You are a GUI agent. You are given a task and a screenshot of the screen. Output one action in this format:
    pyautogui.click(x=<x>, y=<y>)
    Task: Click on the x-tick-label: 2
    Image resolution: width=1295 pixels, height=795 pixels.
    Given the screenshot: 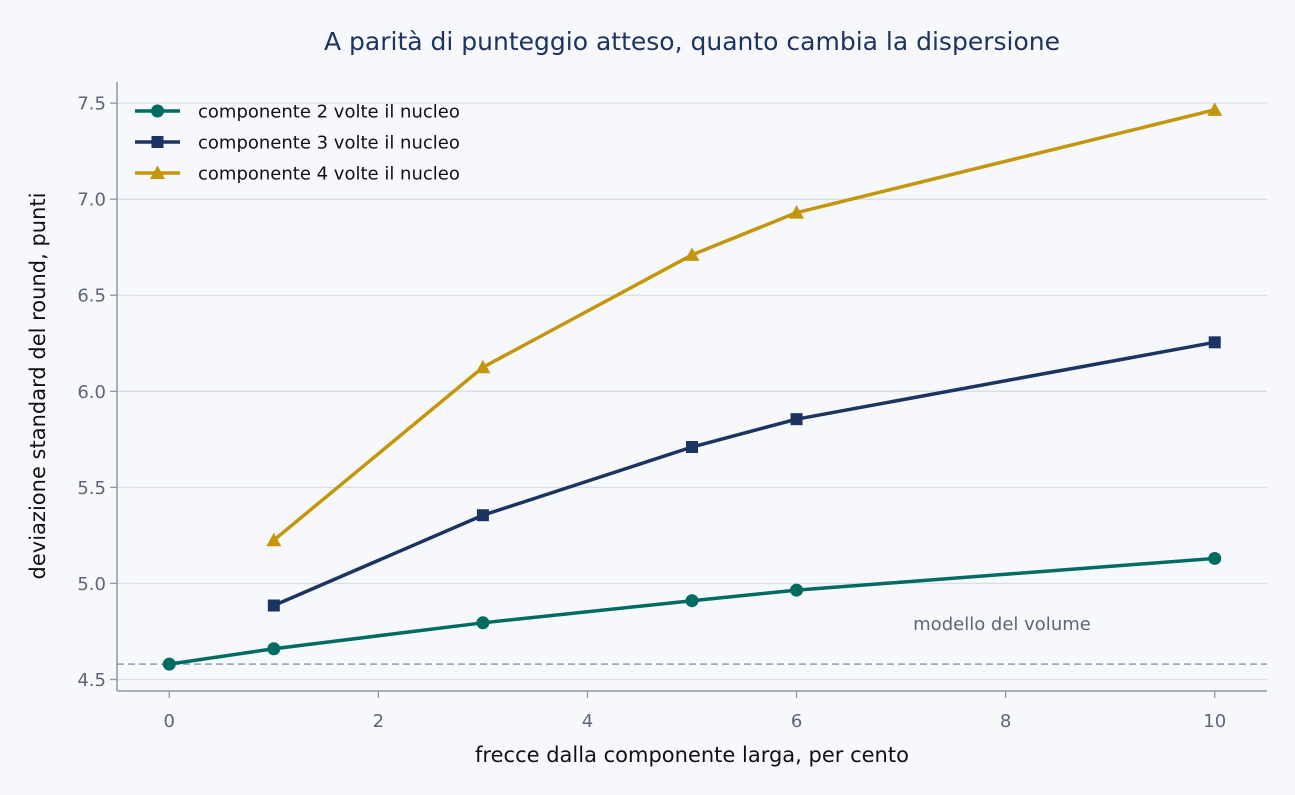 What is the action you would take?
    pyautogui.click(x=378, y=721)
    